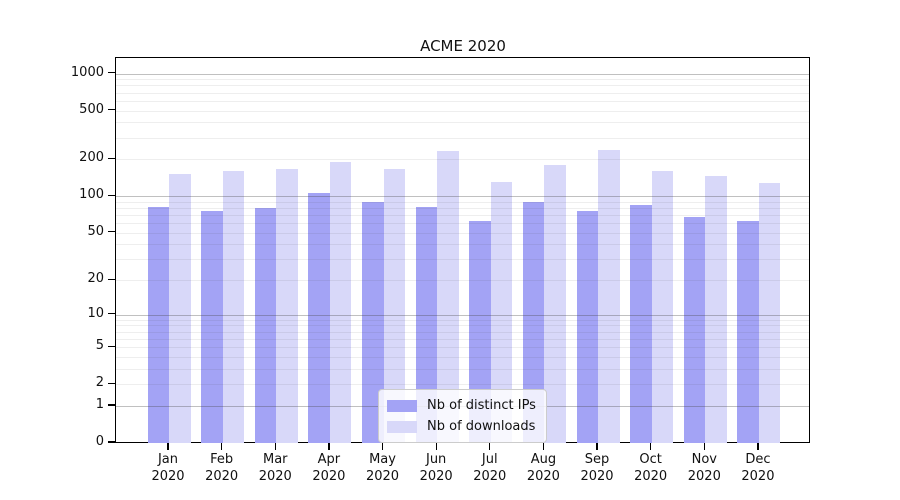 This screenshot has height=500, width=900. Describe the element at coordinates (233, 306) in the screenshot. I see `bar-downloads-feb` at that location.